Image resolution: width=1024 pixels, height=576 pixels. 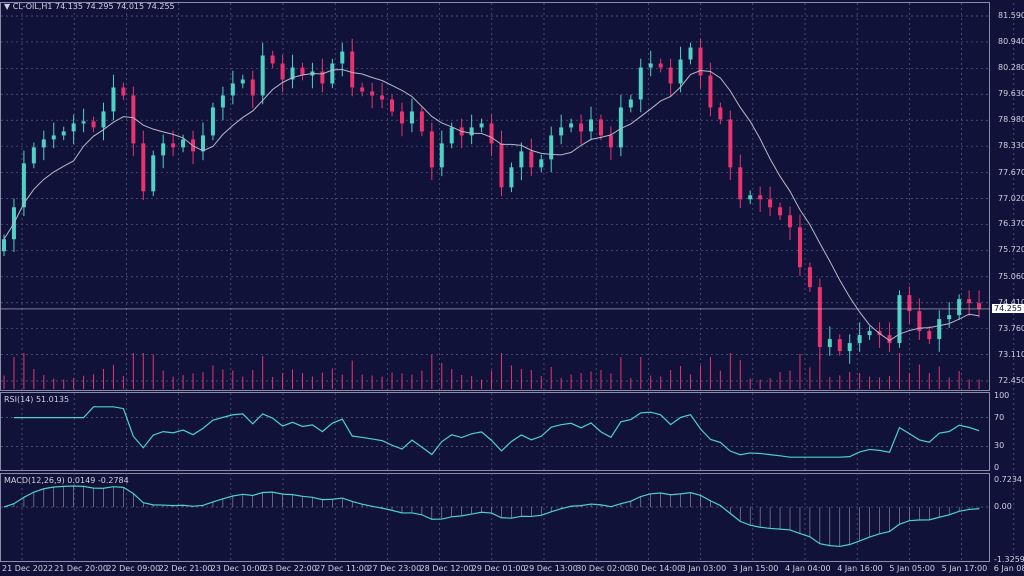 What do you see at coordinates (495, 431) in the screenshot?
I see `rsi-pane-border` at bounding box center [495, 431].